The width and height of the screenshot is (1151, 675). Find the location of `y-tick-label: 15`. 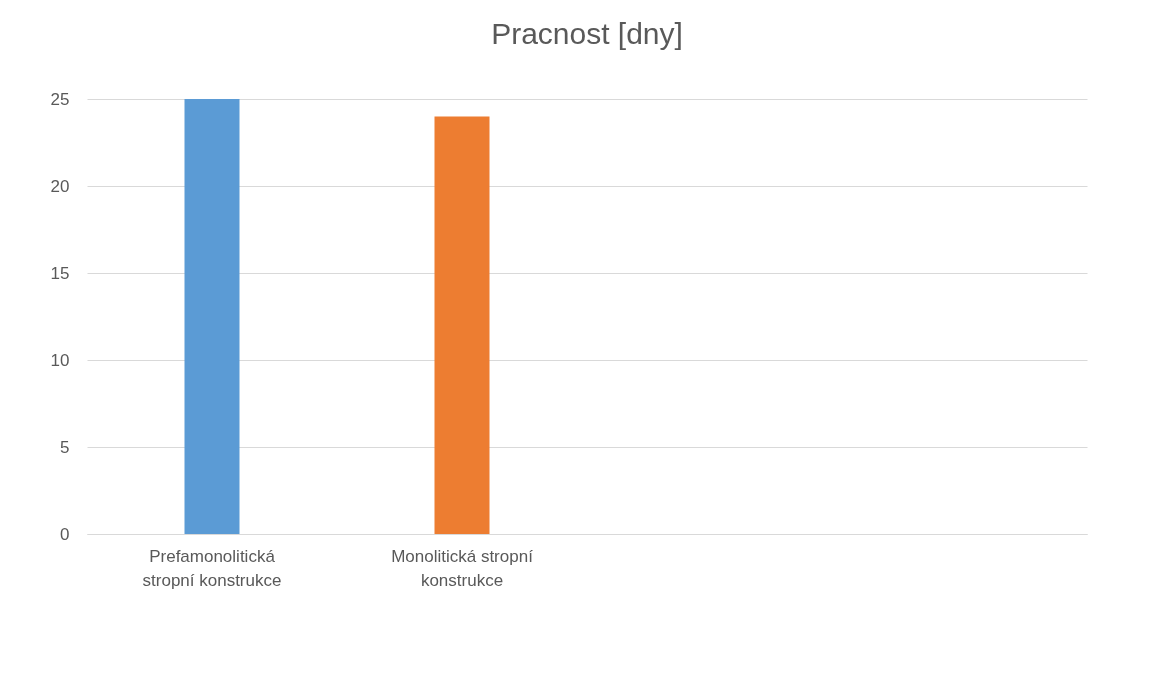

y-tick-label: 15 is located at coordinates (60, 273).